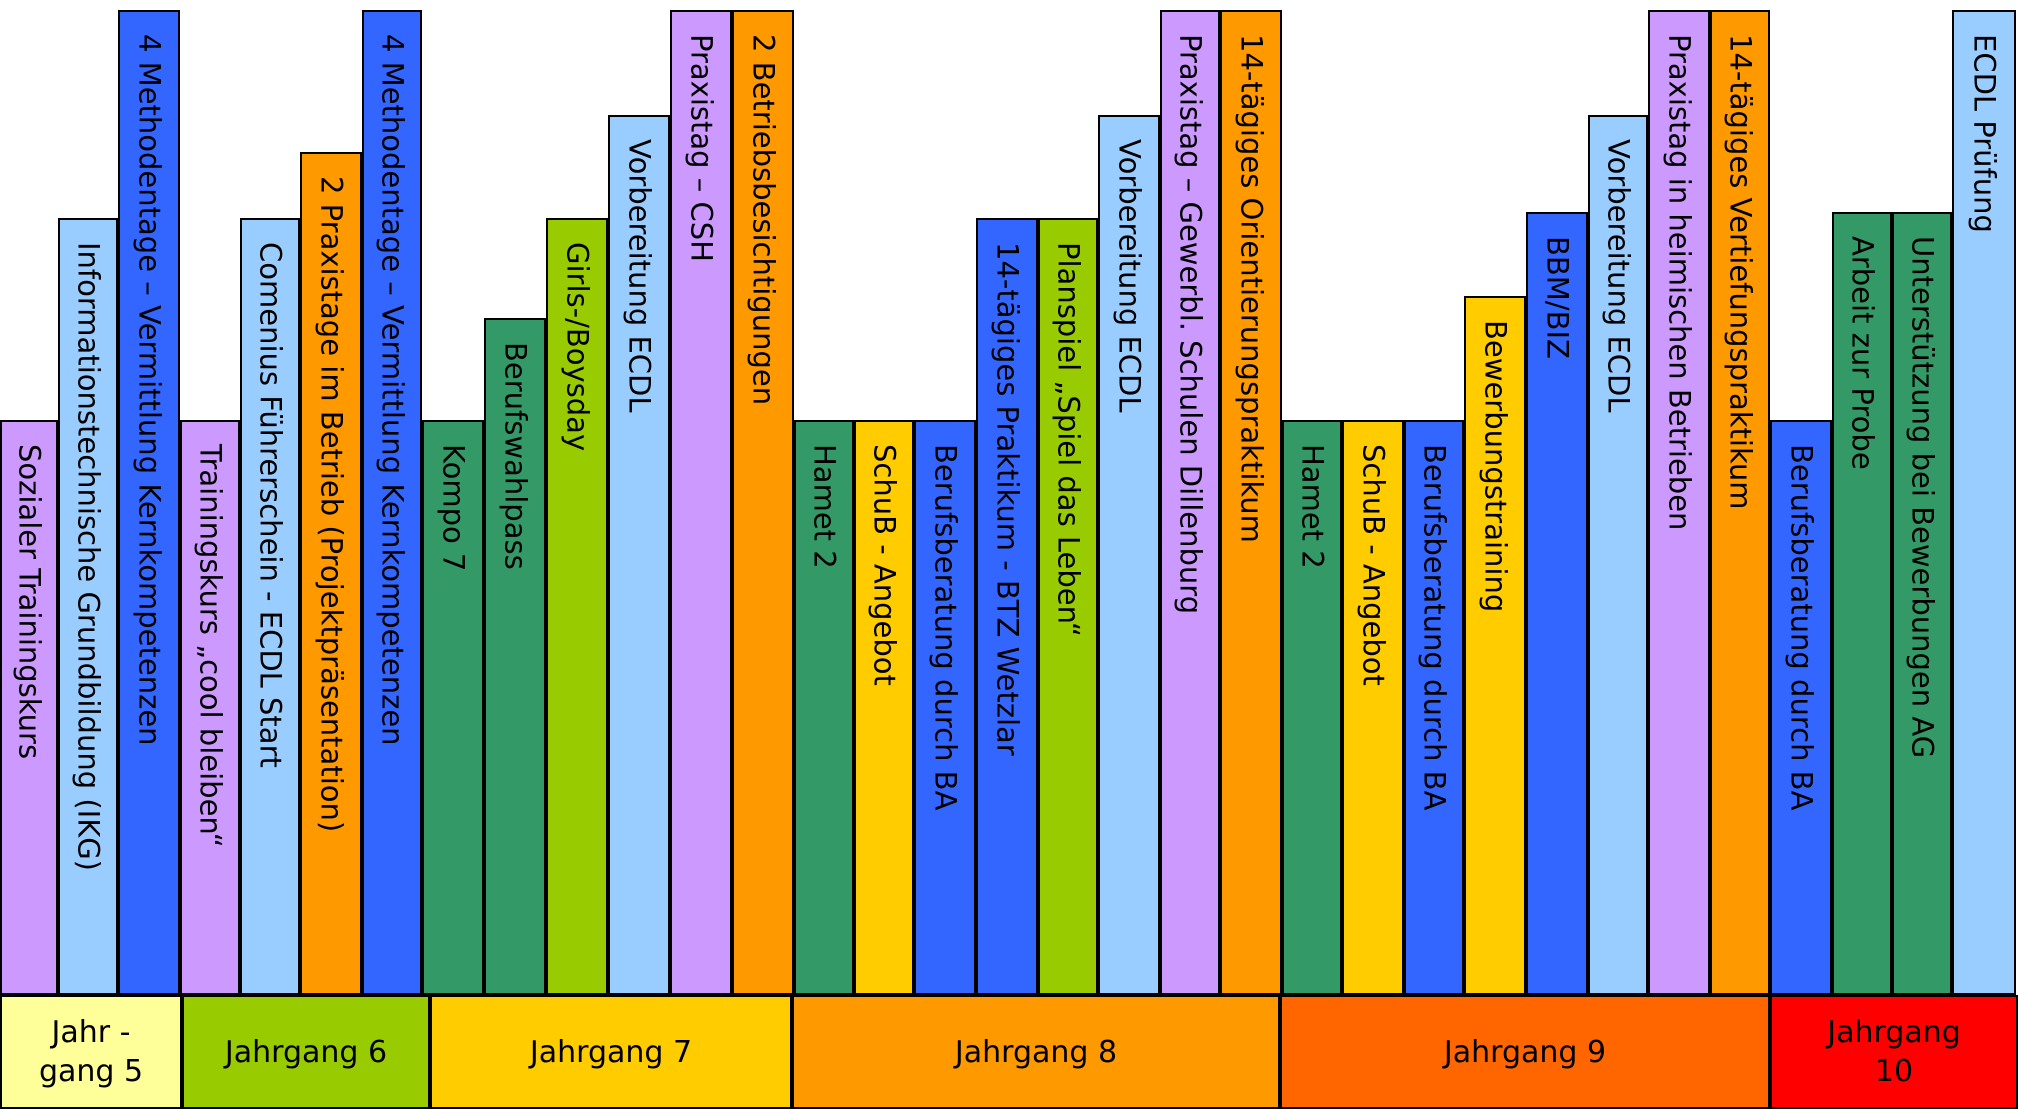  Describe the element at coordinates (1251, 288) in the screenshot. I see `book-label: 14-tägiges Orientierungspraktikum` at that location.